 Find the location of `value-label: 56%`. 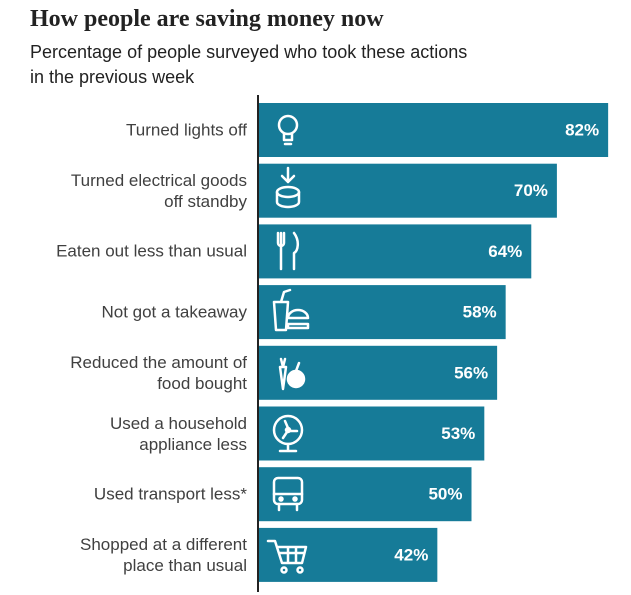

value-label: 56% is located at coordinates (471, 372).